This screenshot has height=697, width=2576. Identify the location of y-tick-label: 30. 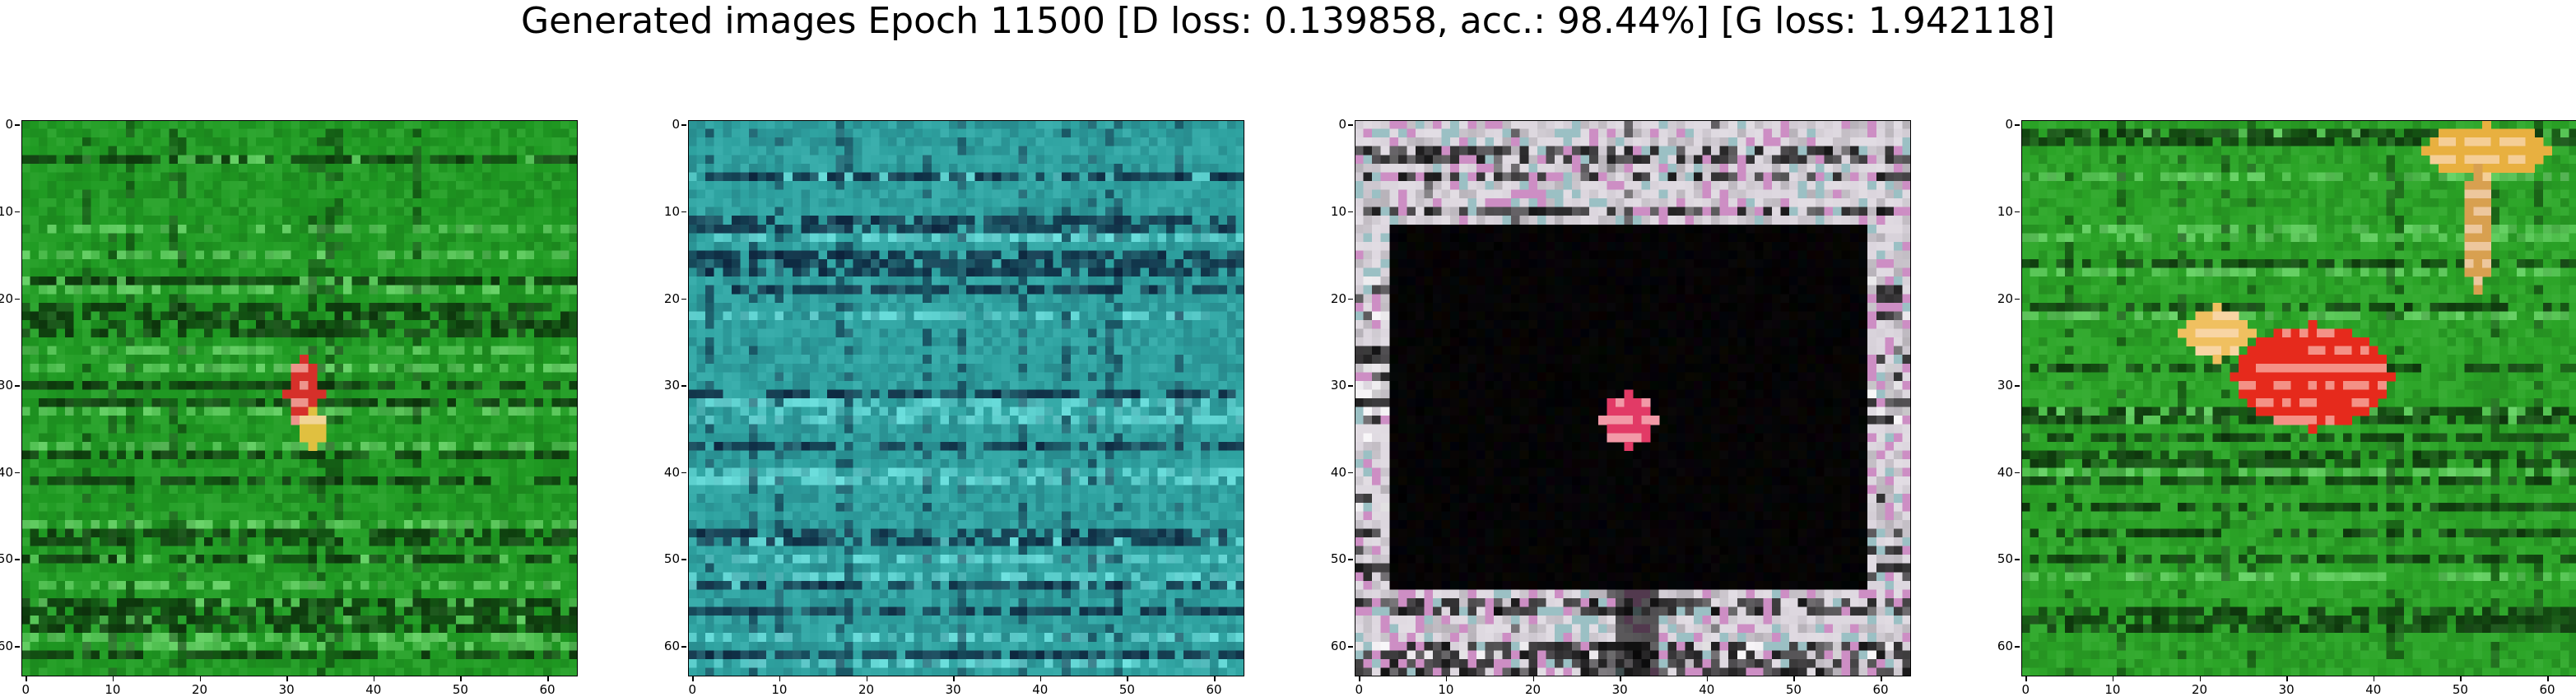
(1338, 385).